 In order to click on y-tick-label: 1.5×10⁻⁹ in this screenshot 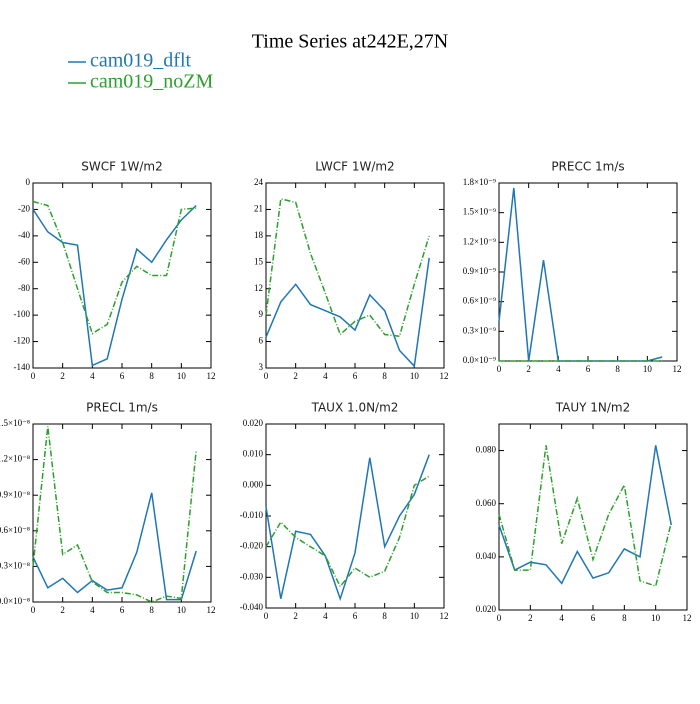, I will do `click(479, 212)`.